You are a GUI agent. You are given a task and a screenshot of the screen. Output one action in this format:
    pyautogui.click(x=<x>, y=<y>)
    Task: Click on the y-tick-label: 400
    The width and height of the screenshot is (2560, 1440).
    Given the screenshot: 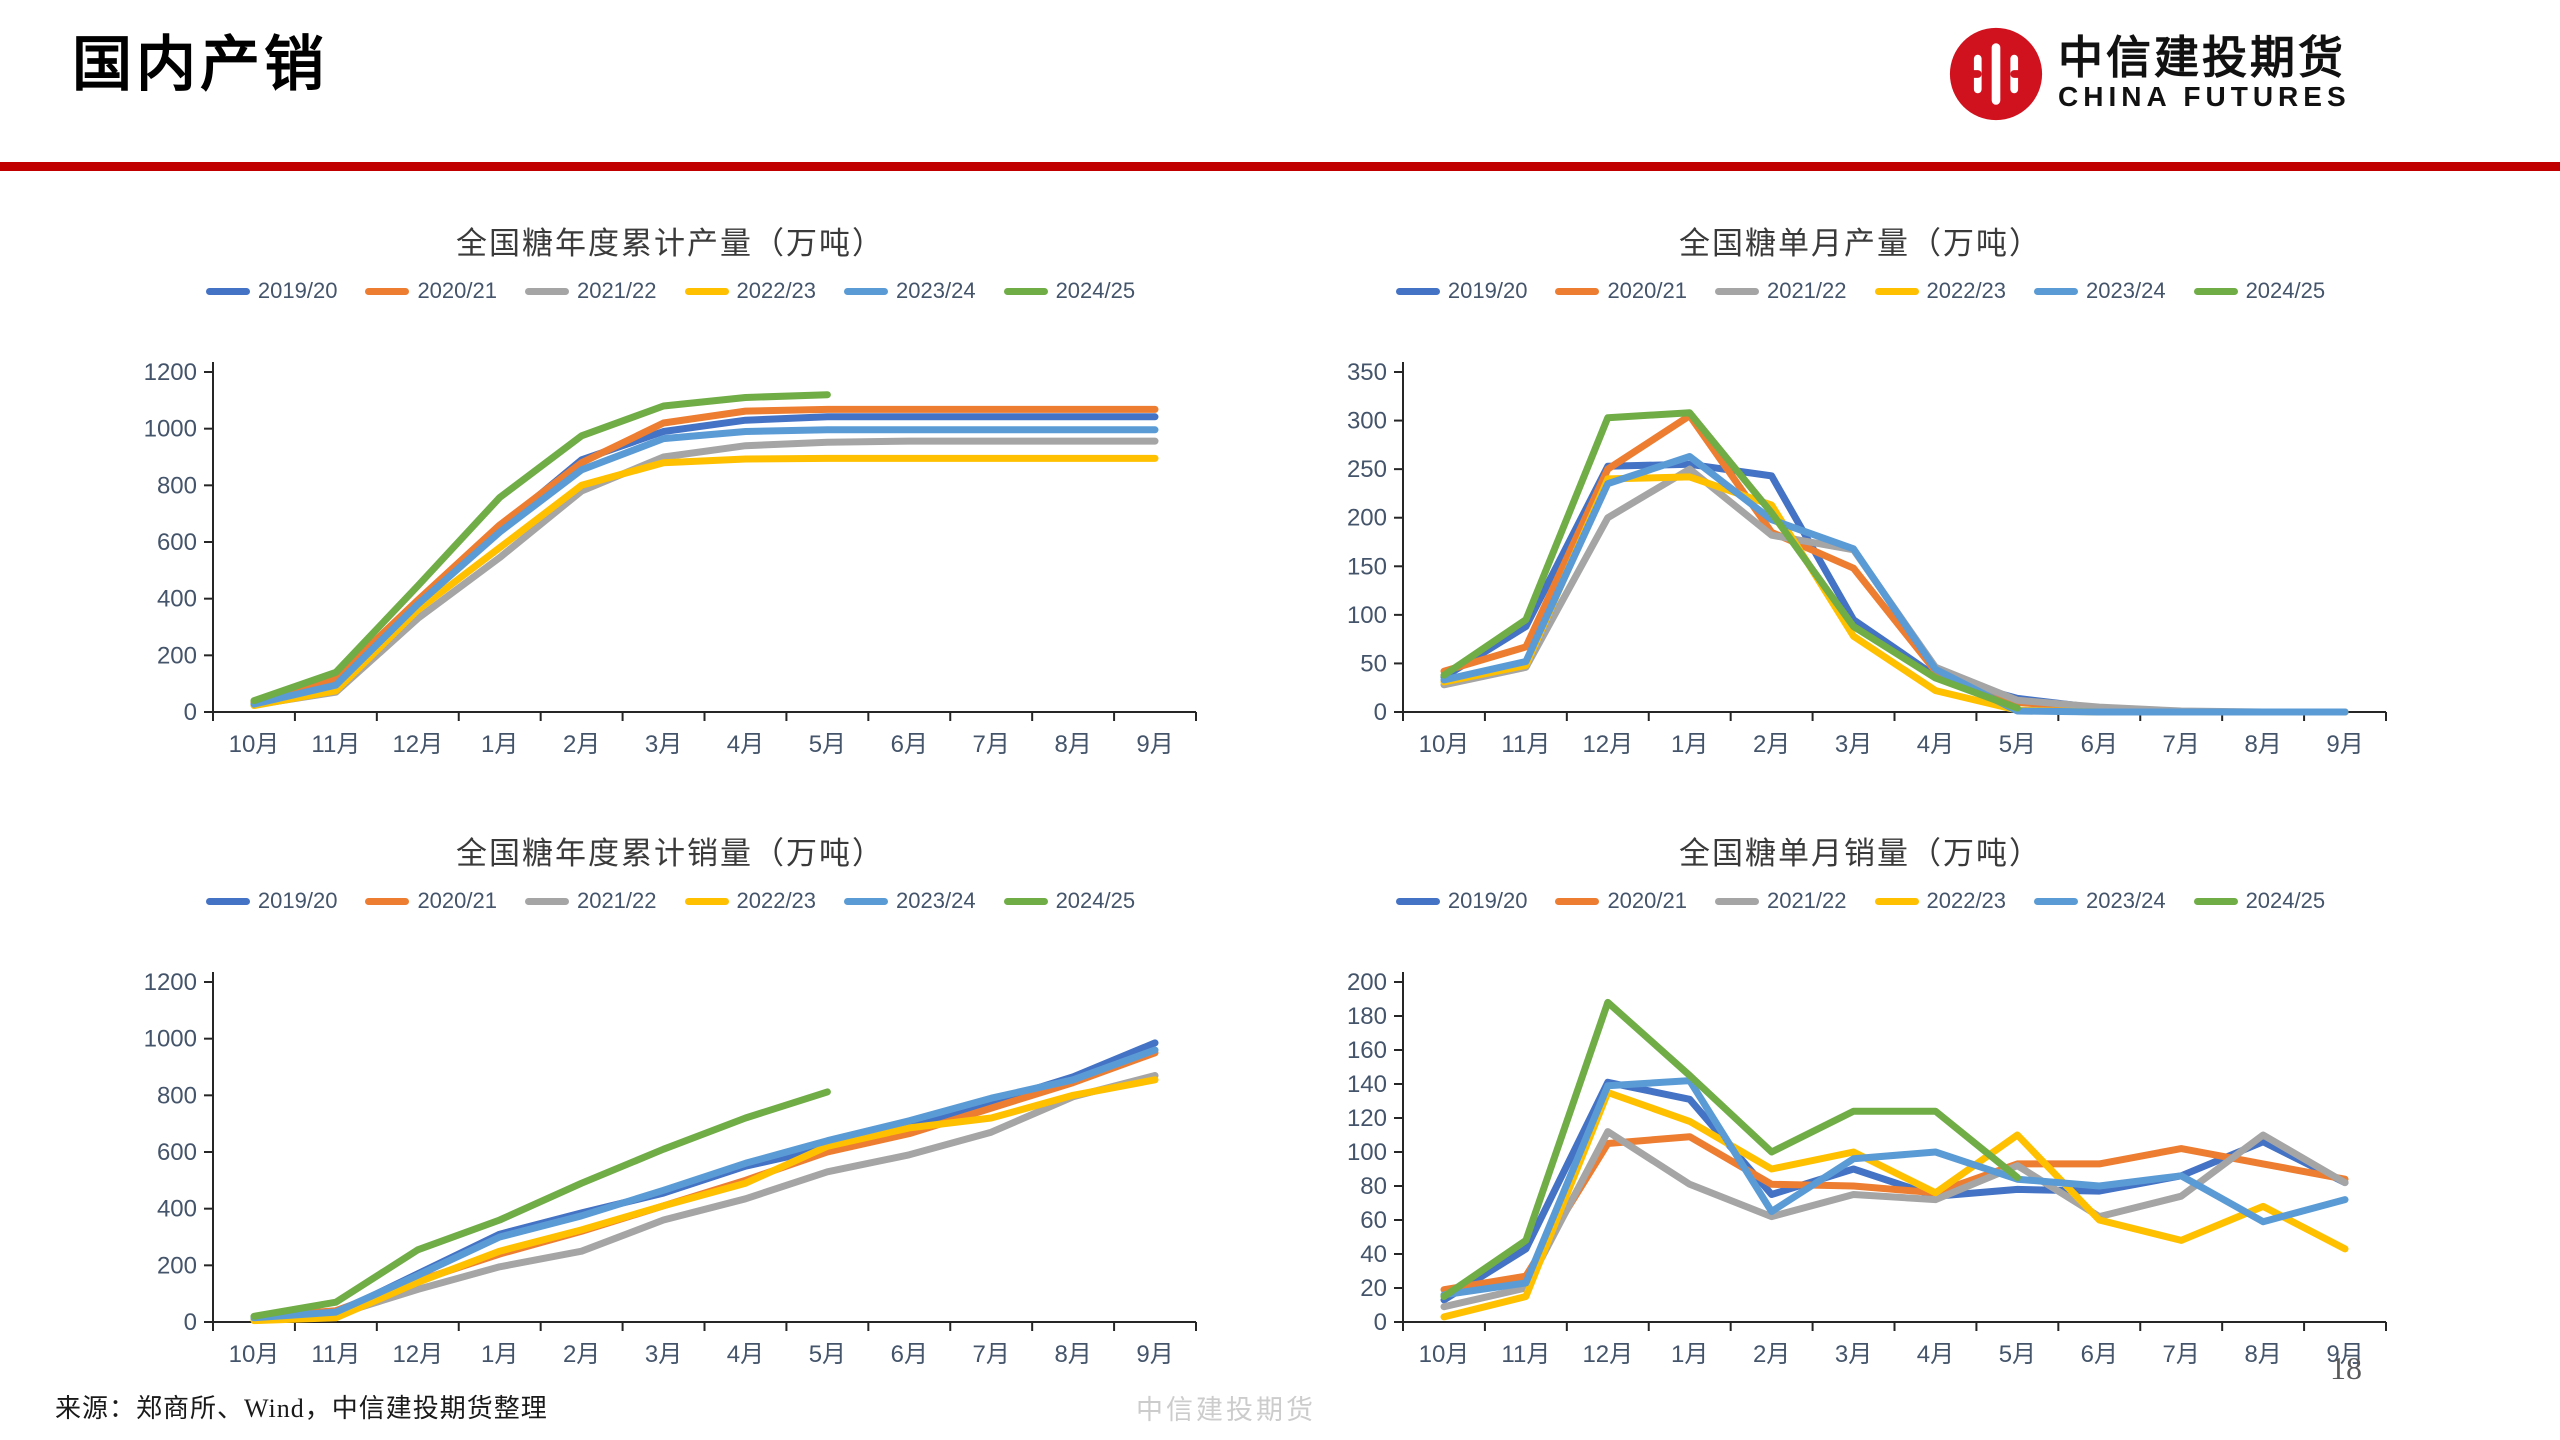 What is the action you would take?
    pyautogui.click(x=177, y=599)
    